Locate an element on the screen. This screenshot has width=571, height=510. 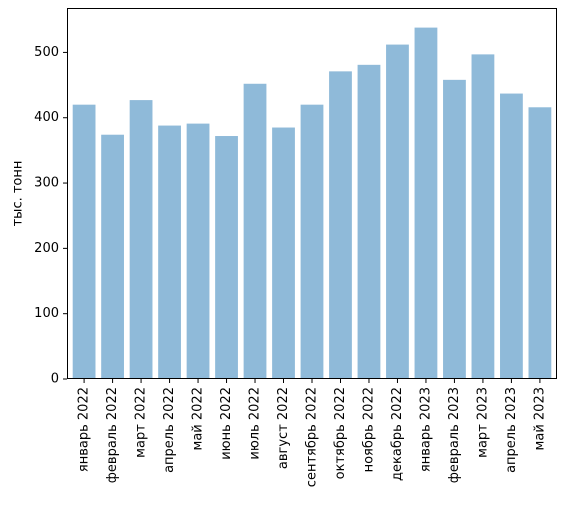
x-tick-label: январь 2022 is located at coordinates (84, 429).